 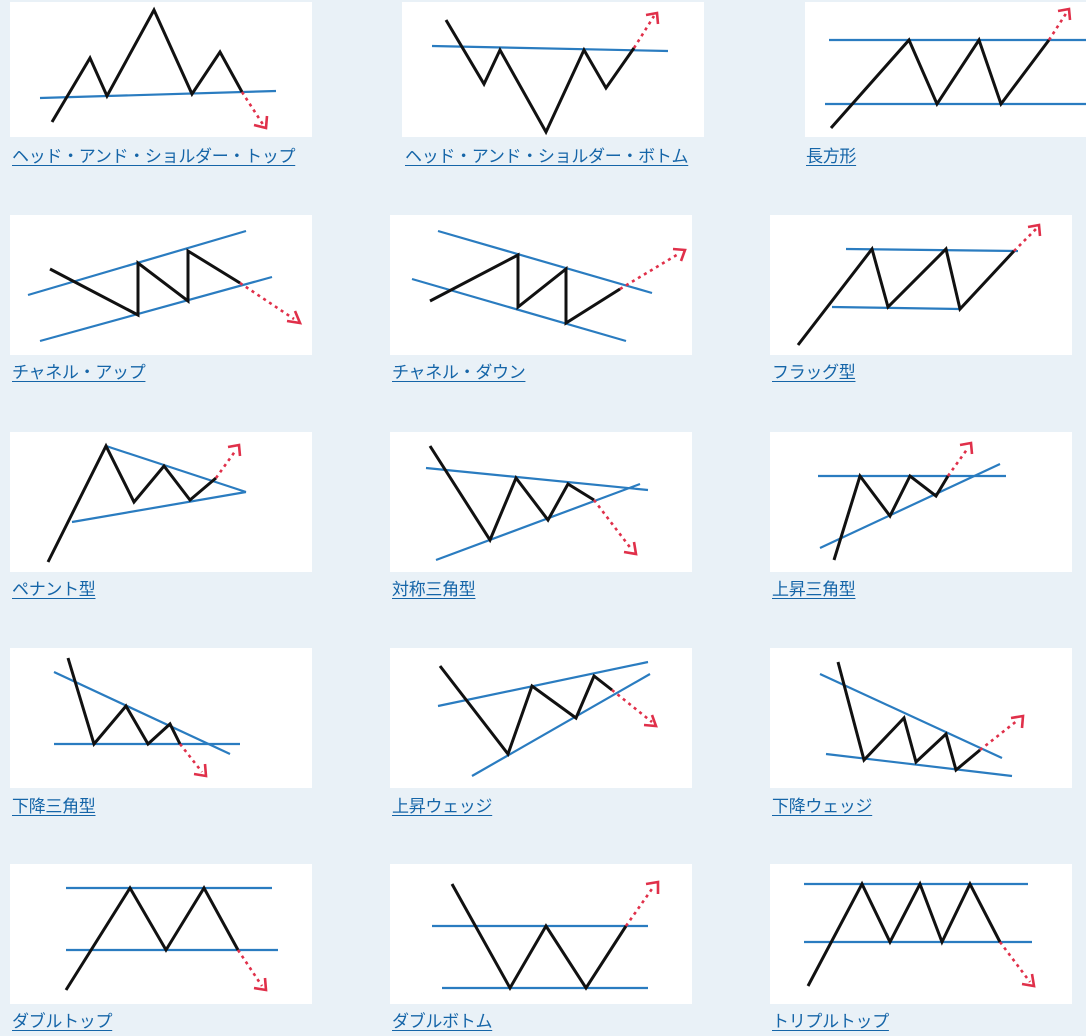 What do you see at coordinates (62, 1022) in the screenshot?
I see `pattern-link-double-top: ダブルトップ` at bounding box center [62, 1022].